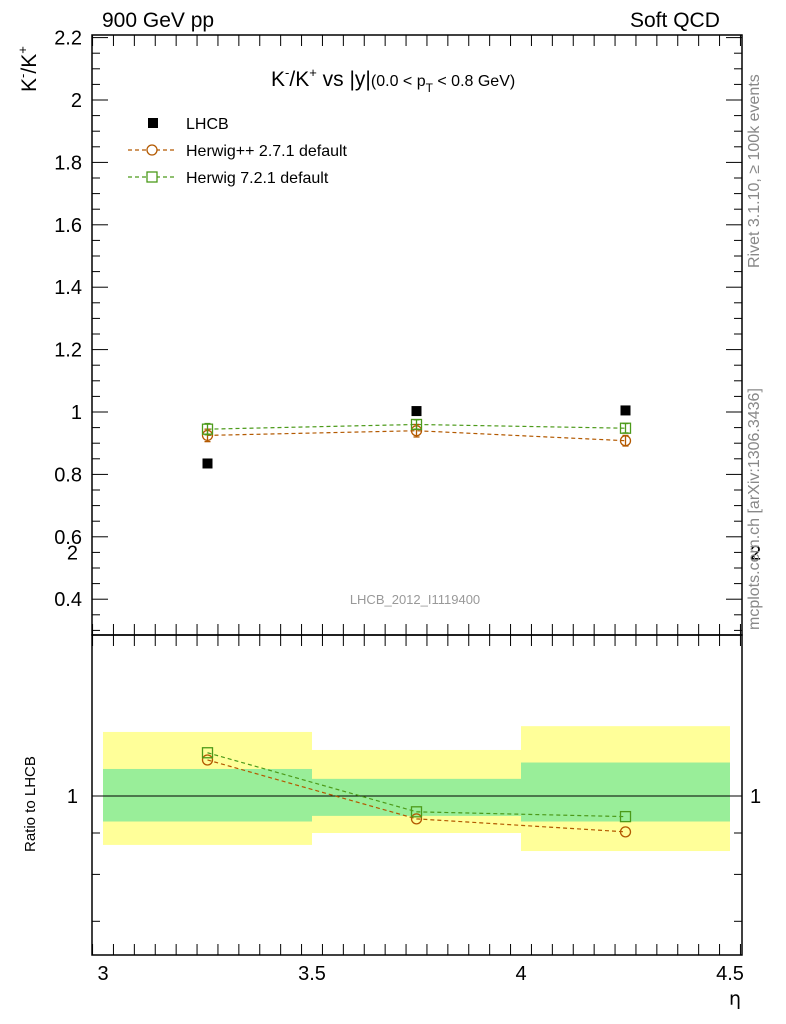 Image resolution: width=786 pixels, height=1024 pixels. What do you see at coordinates (72, 797) in the screenshot?
I see `ratio-y-tick-label: 1` at bounding box center [72, 797].